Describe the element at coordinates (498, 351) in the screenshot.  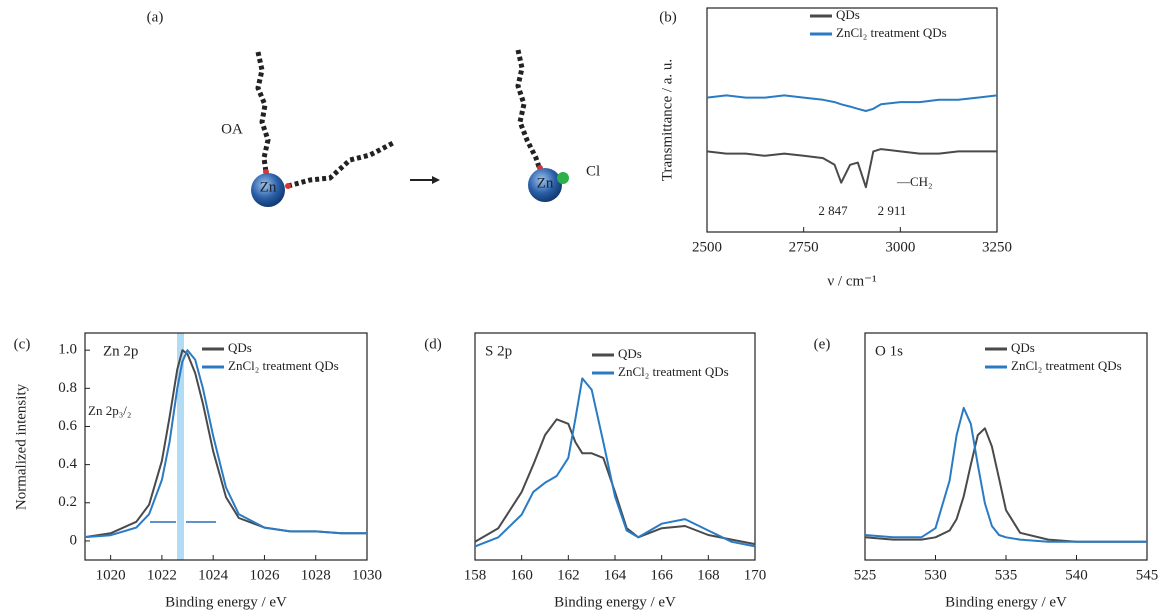
I see `panel-title: S 2p` at that location.